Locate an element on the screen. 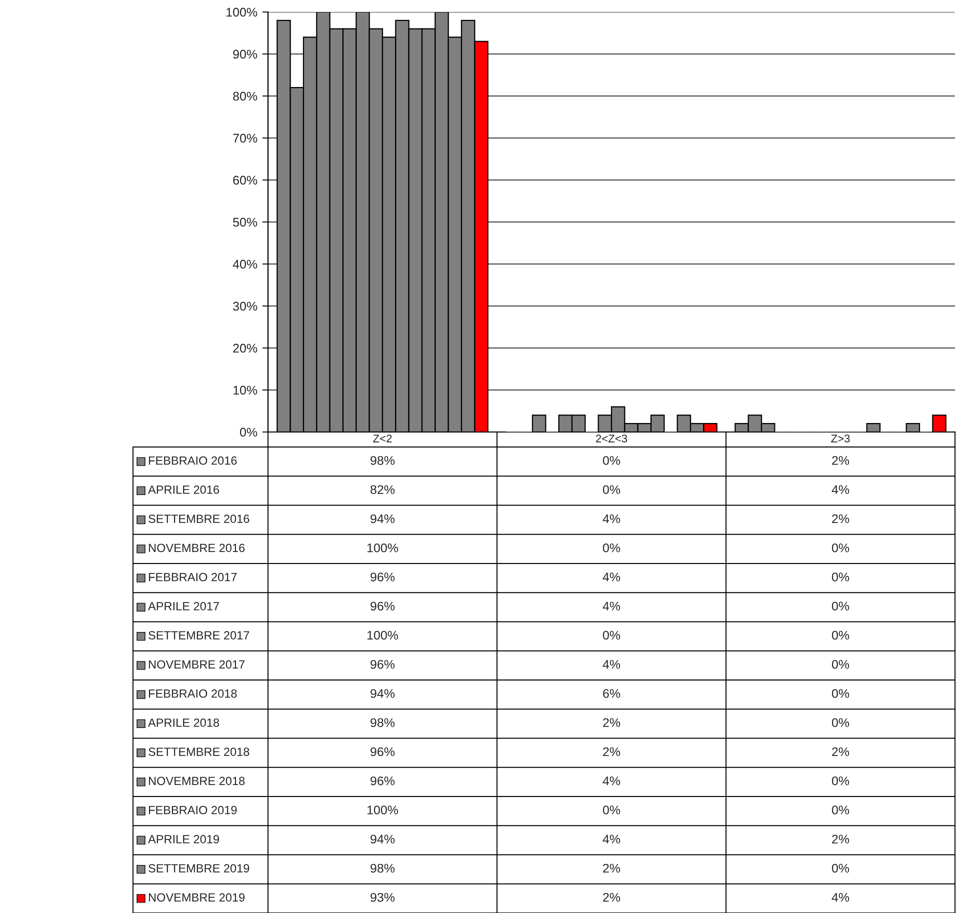 Image resolution: width=958 pixels, height=913 pixels. y-tick-label: 30% is located at coordinates (245, 306).